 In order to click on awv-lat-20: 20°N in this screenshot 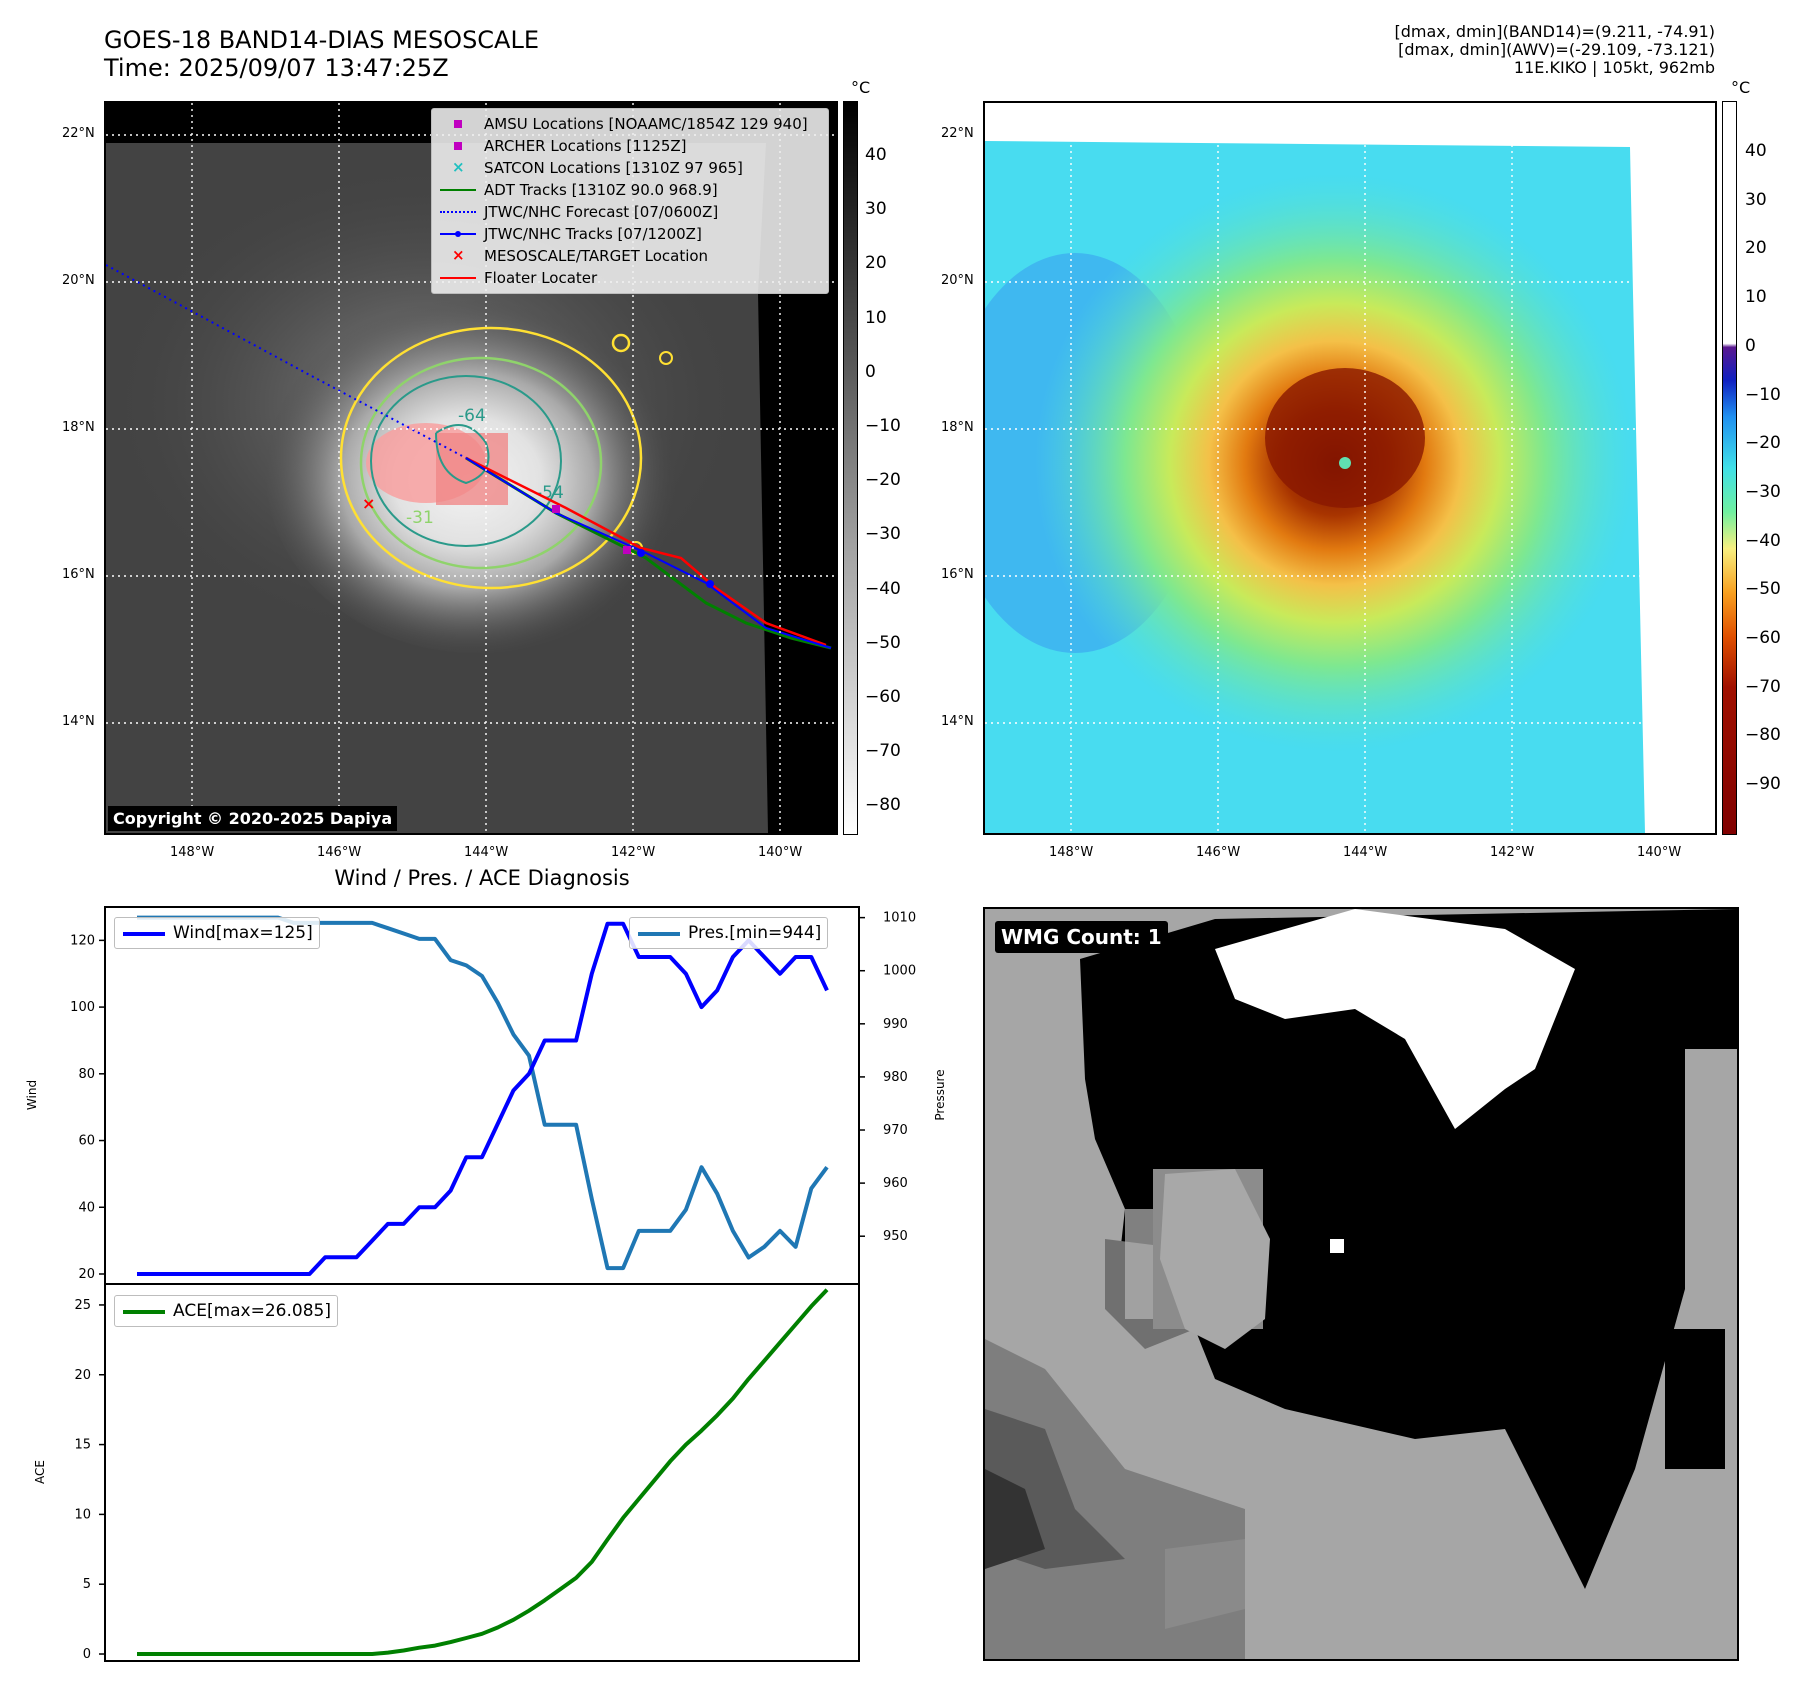, I will do `click(957, 280)`.